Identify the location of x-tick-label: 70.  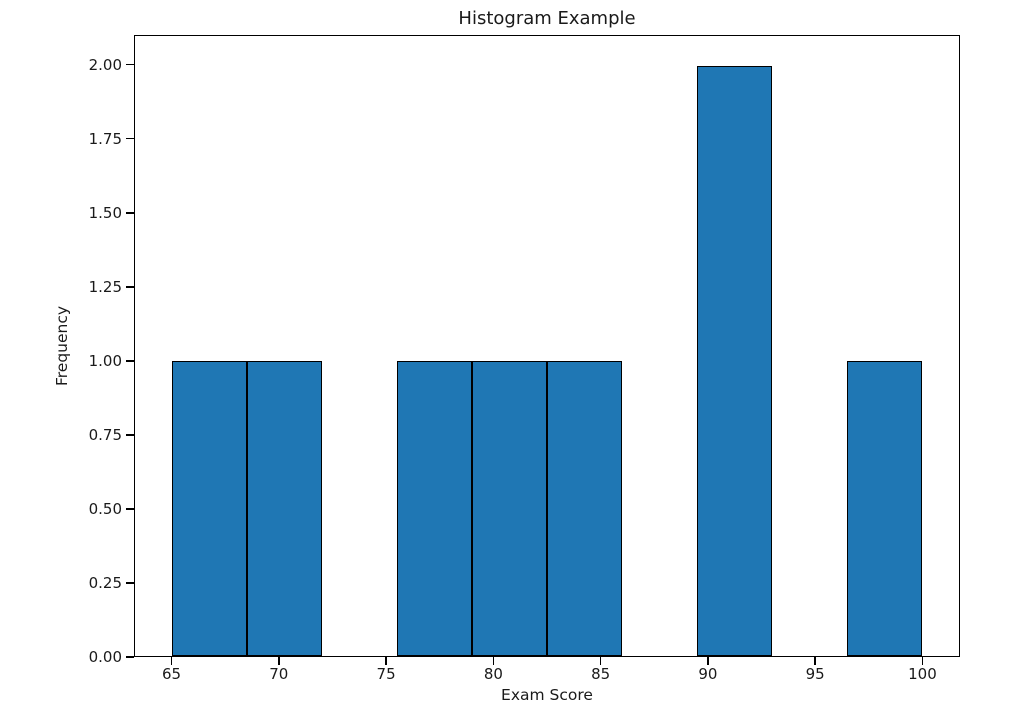
(279, 674).